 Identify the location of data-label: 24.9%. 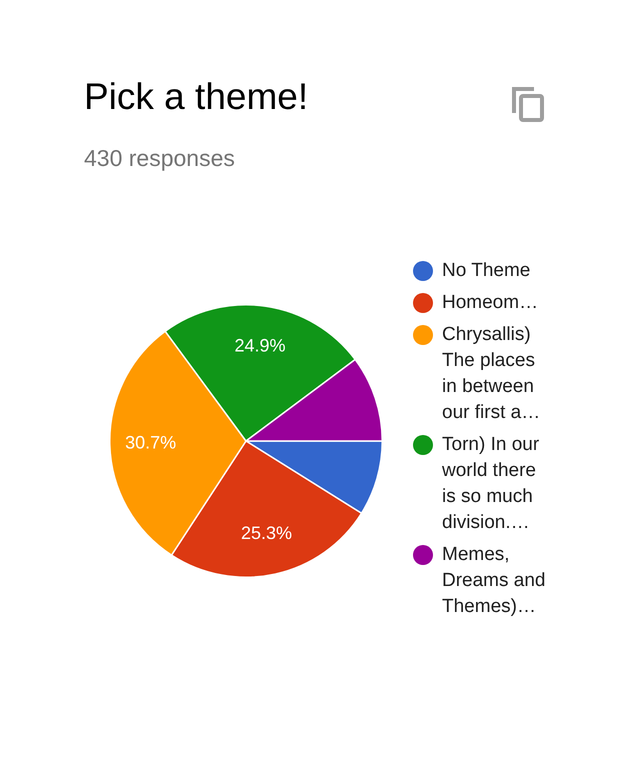
(260, 346).